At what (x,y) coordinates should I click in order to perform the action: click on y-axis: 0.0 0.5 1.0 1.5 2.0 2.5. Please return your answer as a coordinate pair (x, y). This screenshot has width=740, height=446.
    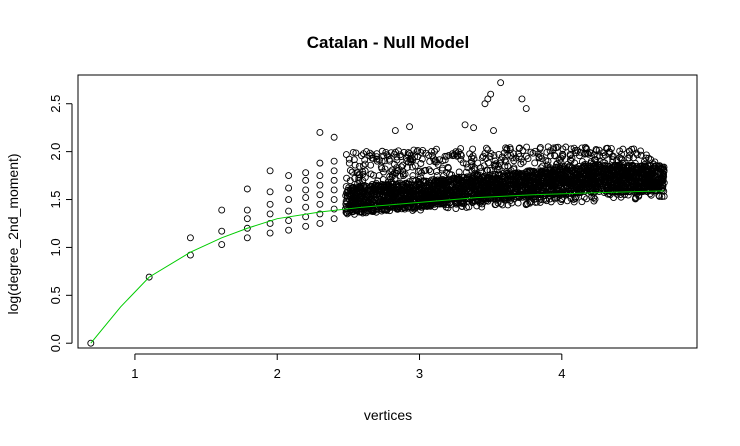
    Looking at the image, I should click on (60, 223).